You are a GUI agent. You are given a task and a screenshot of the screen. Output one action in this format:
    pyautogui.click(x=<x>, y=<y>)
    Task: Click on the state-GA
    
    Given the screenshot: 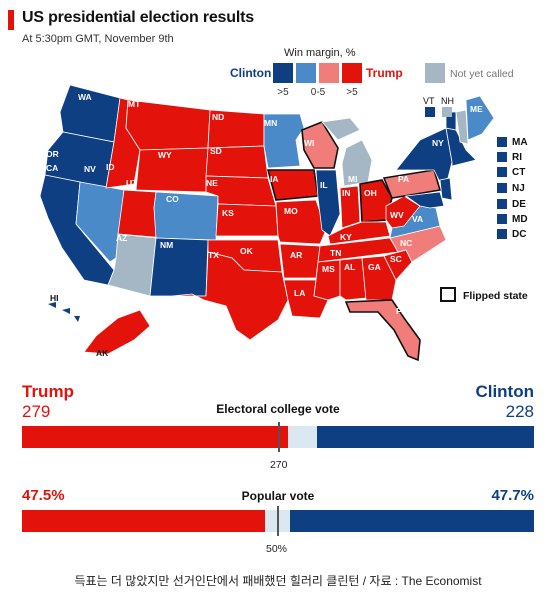 What is the action you would take?
    pyautogui.click(x=379, y=278)
    